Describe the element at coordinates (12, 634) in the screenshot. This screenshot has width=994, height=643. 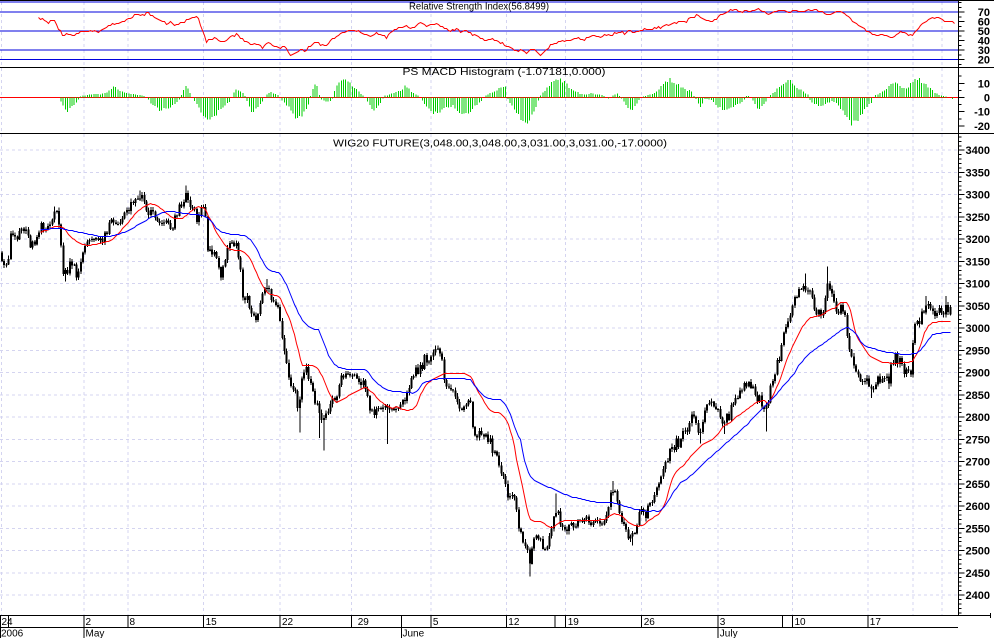
I see `svg-text: 2006` at that location.